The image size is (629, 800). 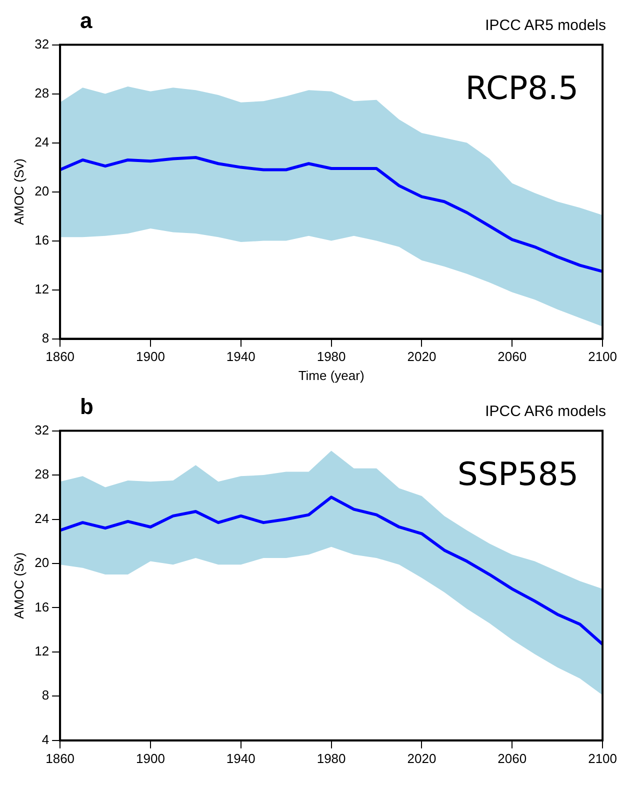 What do you see at coordinates (46, 739) in the screenshot?
I see `y-tick-label: 4` at bounding box center [46, 739].